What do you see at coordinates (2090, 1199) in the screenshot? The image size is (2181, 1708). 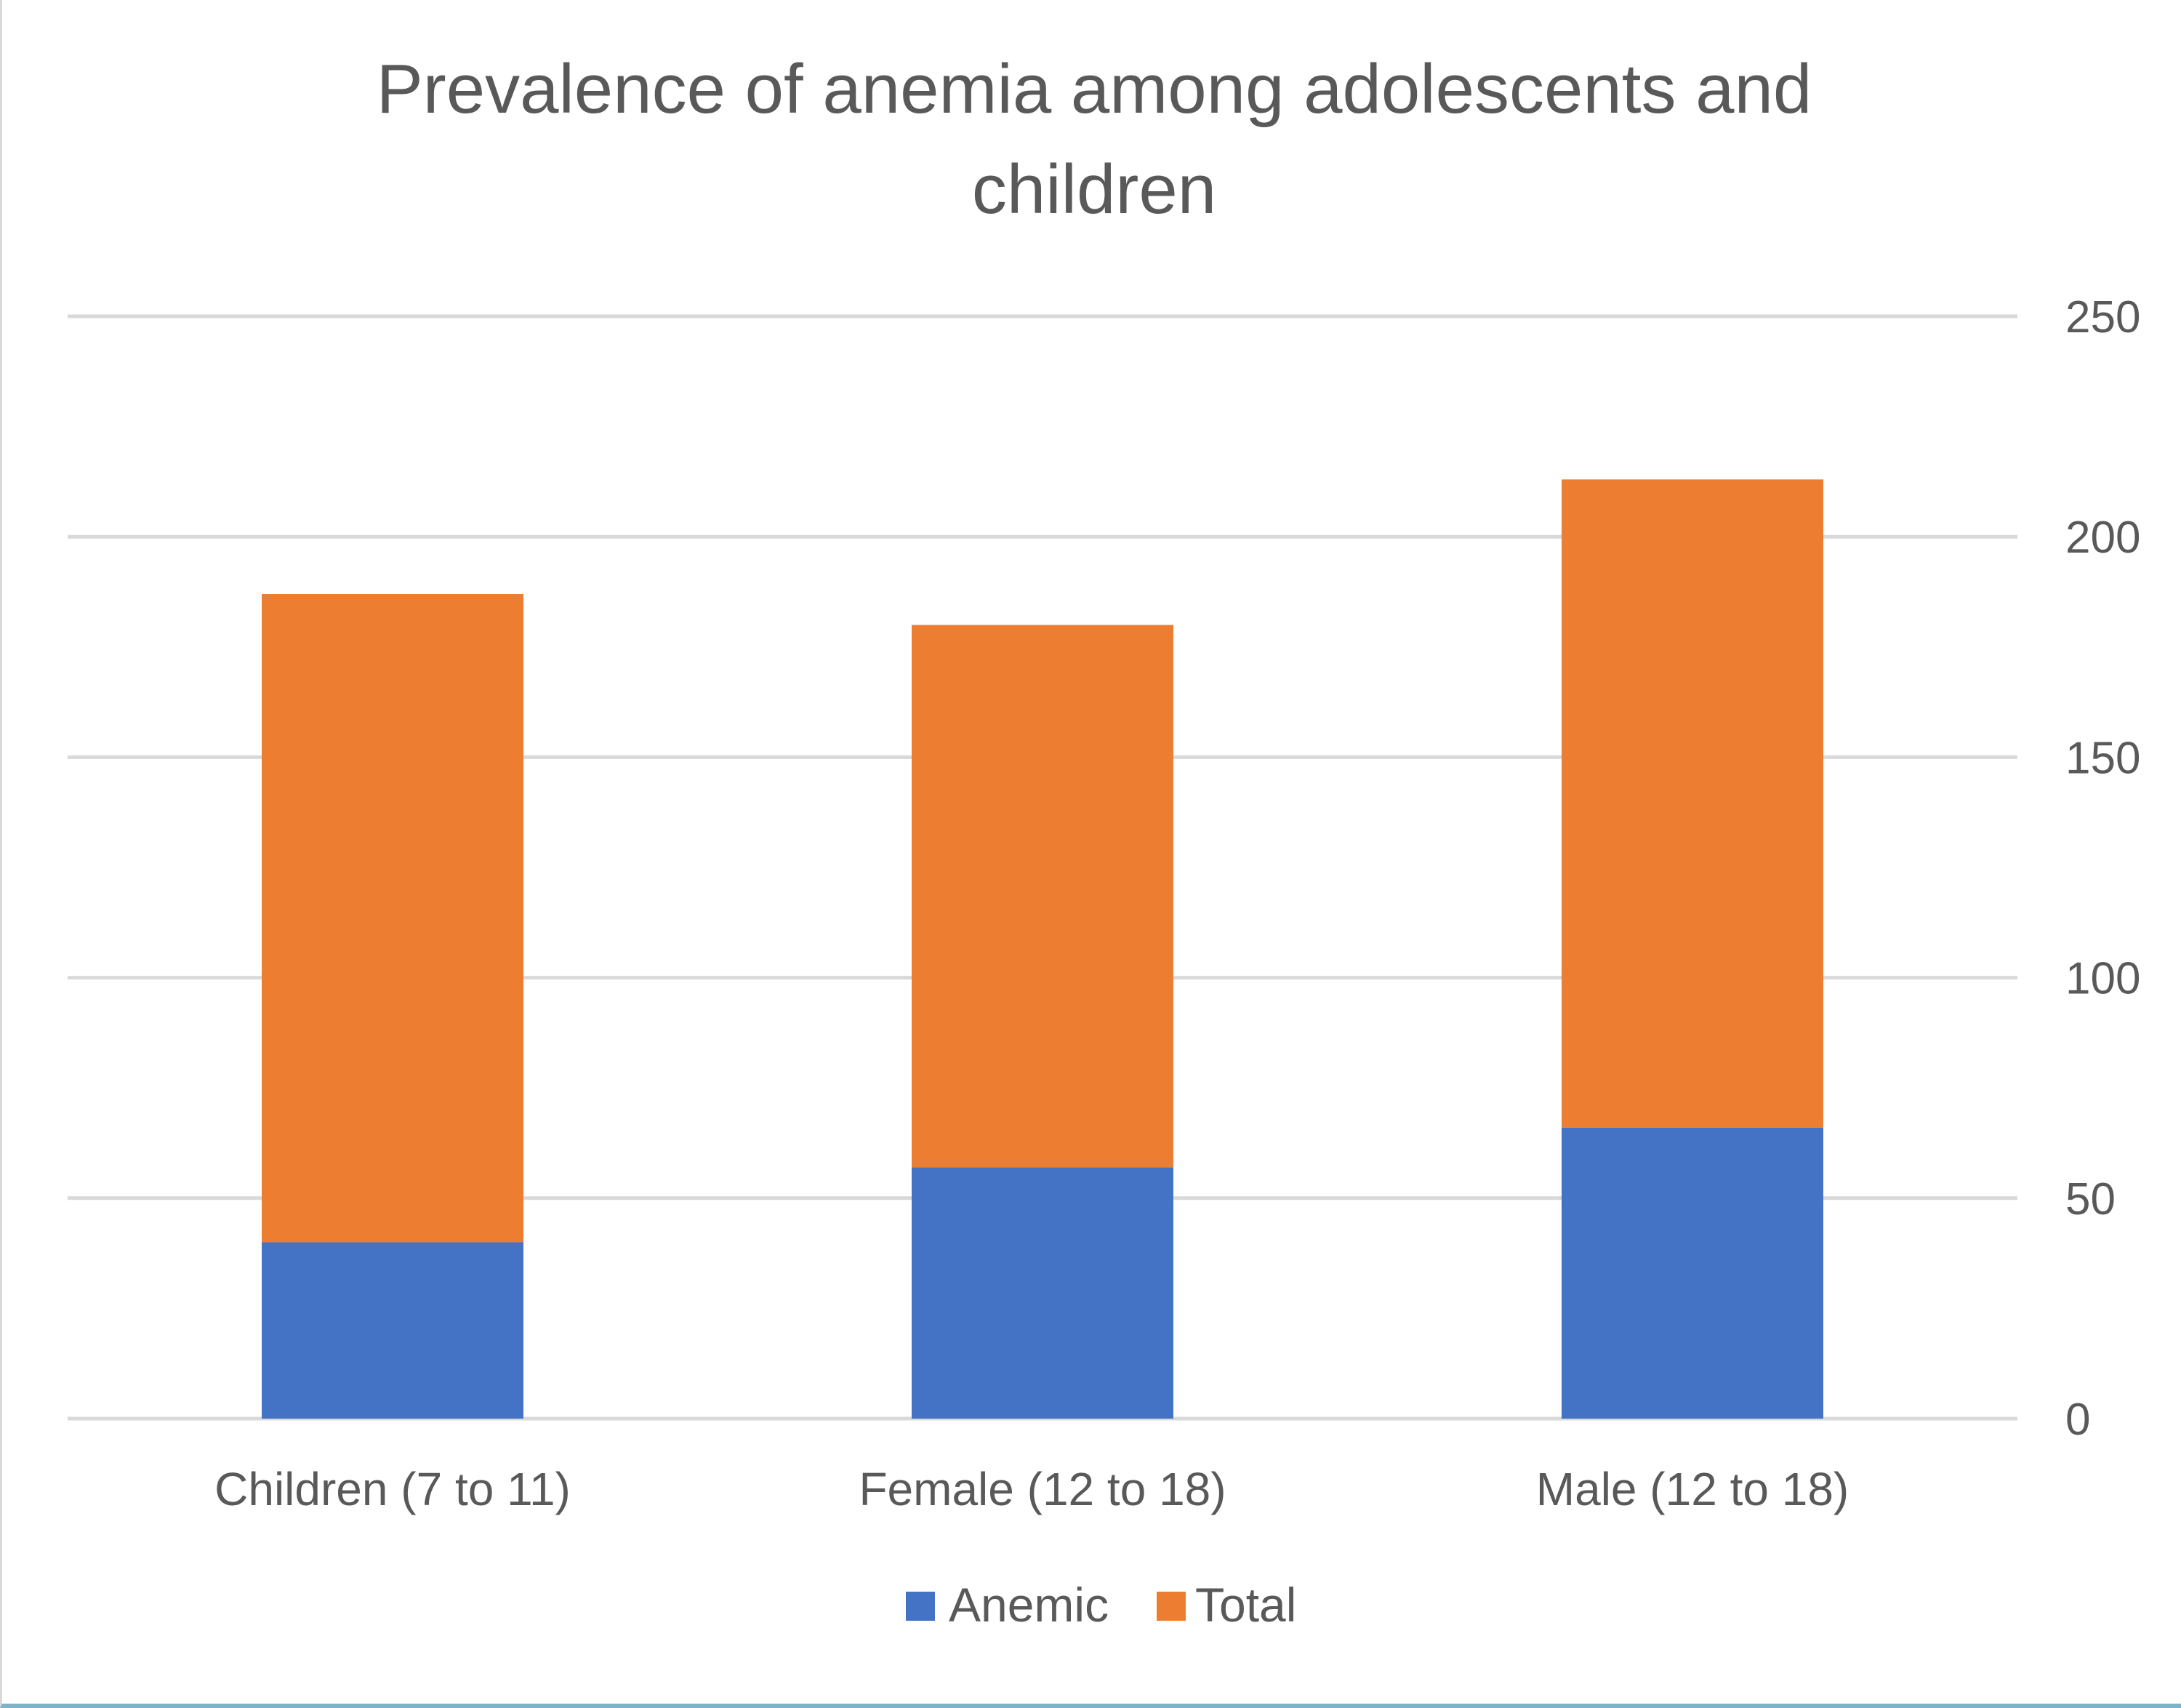 I see `y-tick-label: 50` at bounding box center [2090, 1199].